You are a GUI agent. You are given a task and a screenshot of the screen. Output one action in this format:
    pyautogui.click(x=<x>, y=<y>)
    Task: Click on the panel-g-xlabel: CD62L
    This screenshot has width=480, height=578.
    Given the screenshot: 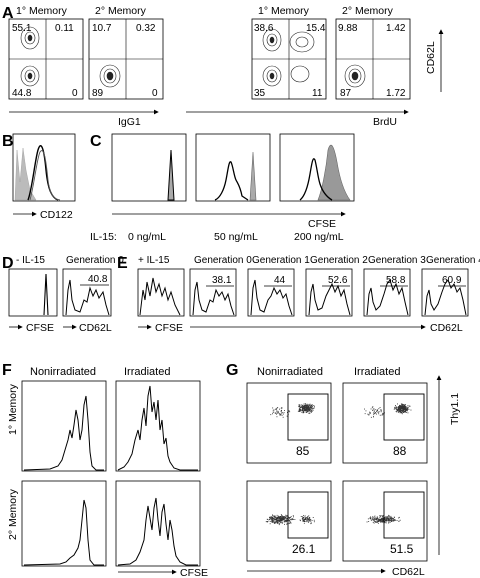 What is the action you would take?
    pyautogui.click(x=408, y=572)
    